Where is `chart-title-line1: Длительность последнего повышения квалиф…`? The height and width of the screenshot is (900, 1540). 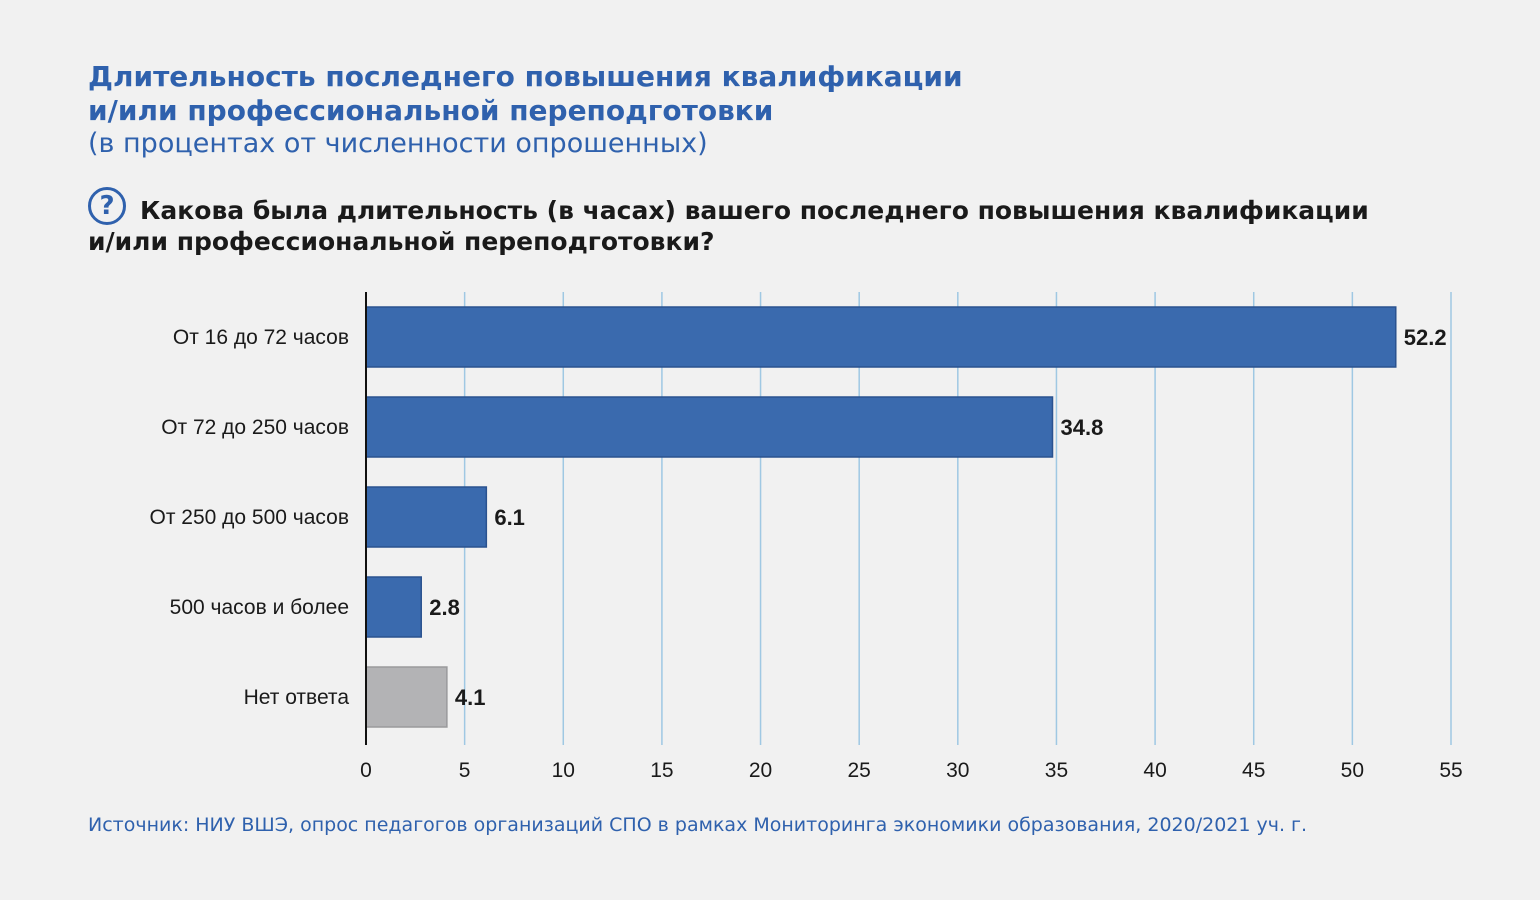 chart-title-line1: Длительность последнего повышения квалиф… is located at coordinates (525, 76).